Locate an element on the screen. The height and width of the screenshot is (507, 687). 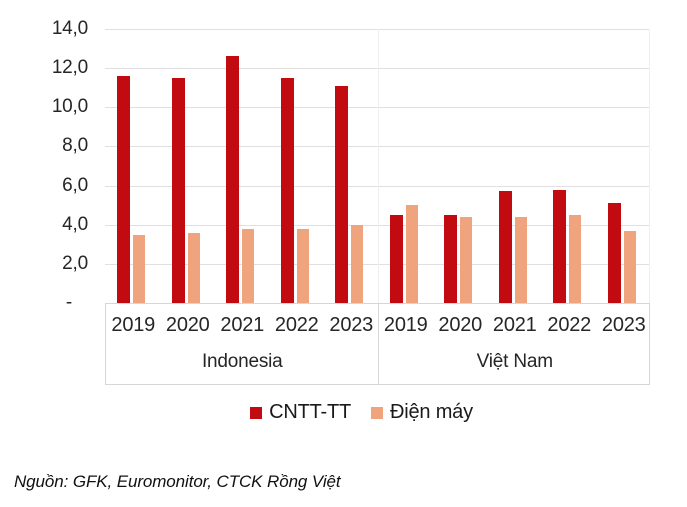
y-axis-tick-label: 6,0 is located at coordinates (75, 185).